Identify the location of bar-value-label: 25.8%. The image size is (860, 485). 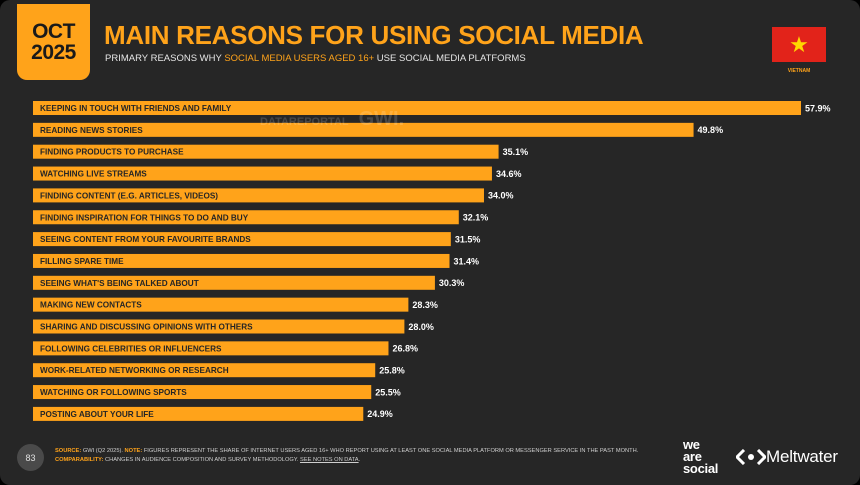
(392, 371).